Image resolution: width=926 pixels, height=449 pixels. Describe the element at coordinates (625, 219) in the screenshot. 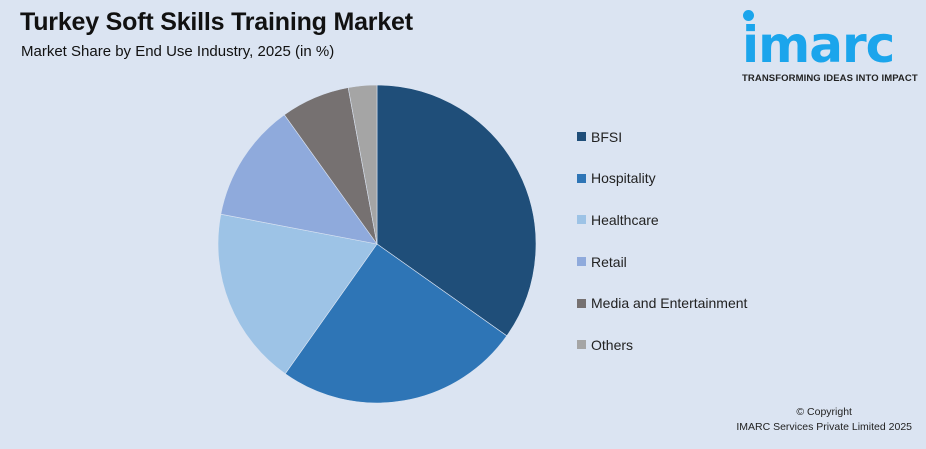

I see `legend-label: Healthcare` at that location.